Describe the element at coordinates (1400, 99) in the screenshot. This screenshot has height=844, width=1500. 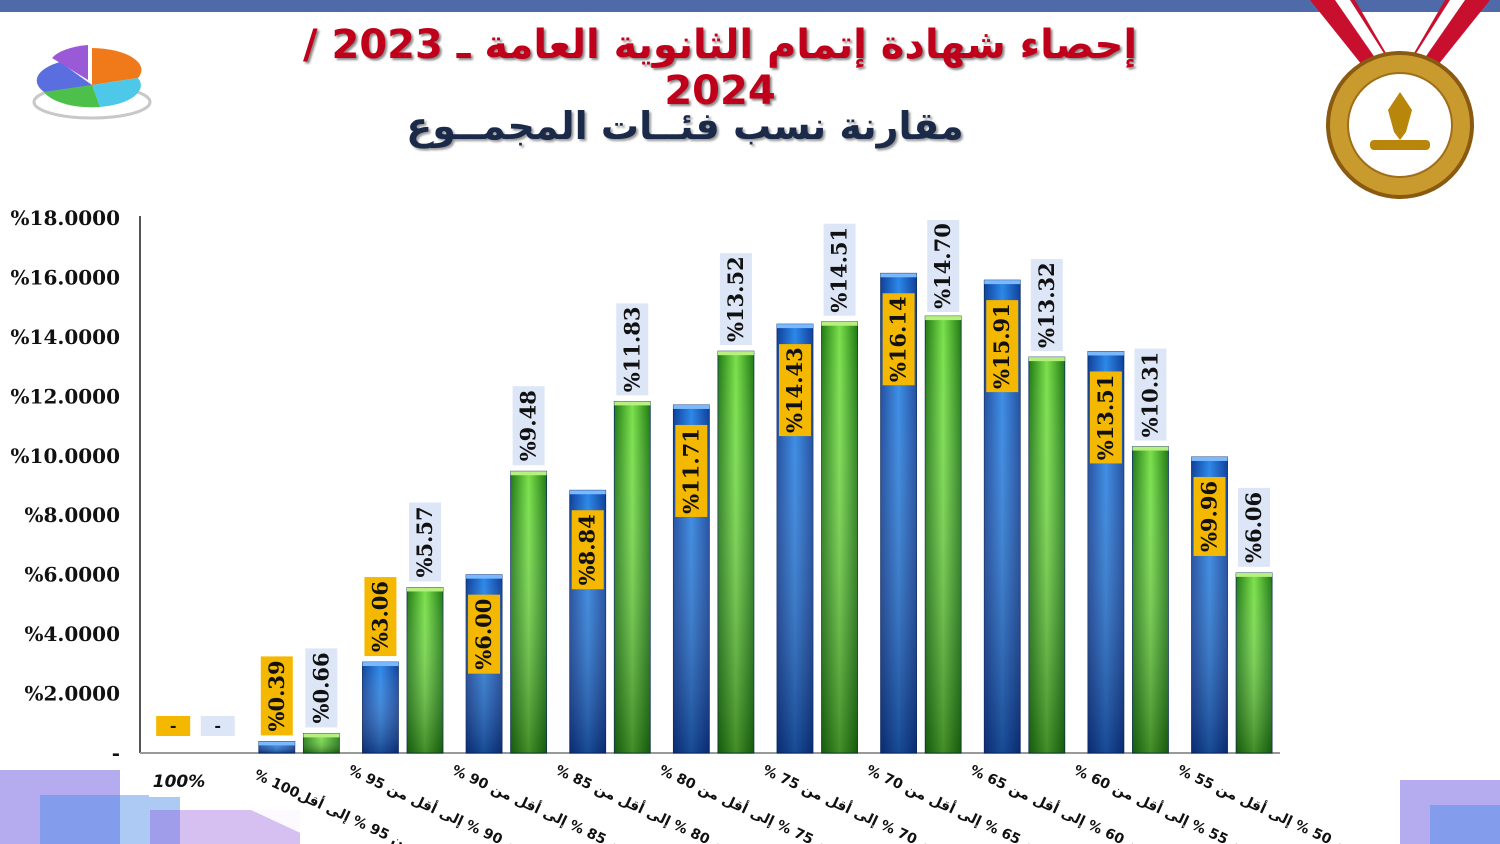
I see `ministry-seal-icon` at that location.